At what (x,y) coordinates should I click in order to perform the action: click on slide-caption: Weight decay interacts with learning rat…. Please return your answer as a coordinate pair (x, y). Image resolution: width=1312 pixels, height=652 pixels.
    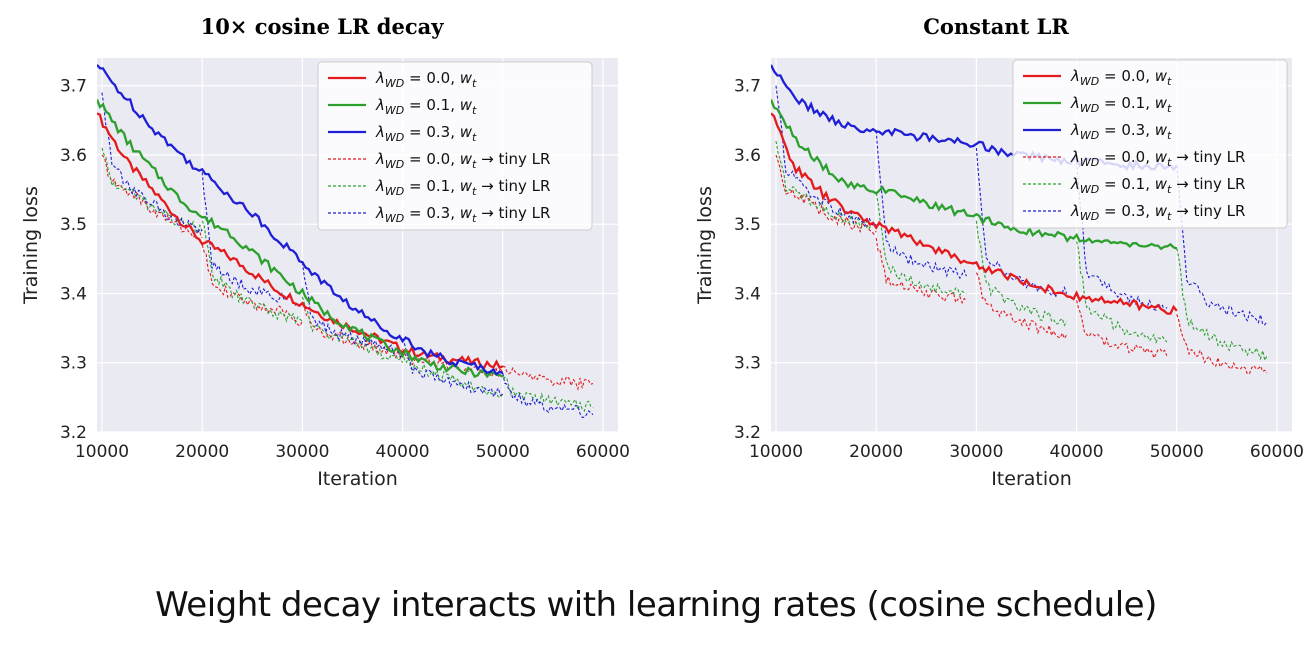
    Looking at the image, I should click on (656, 605).